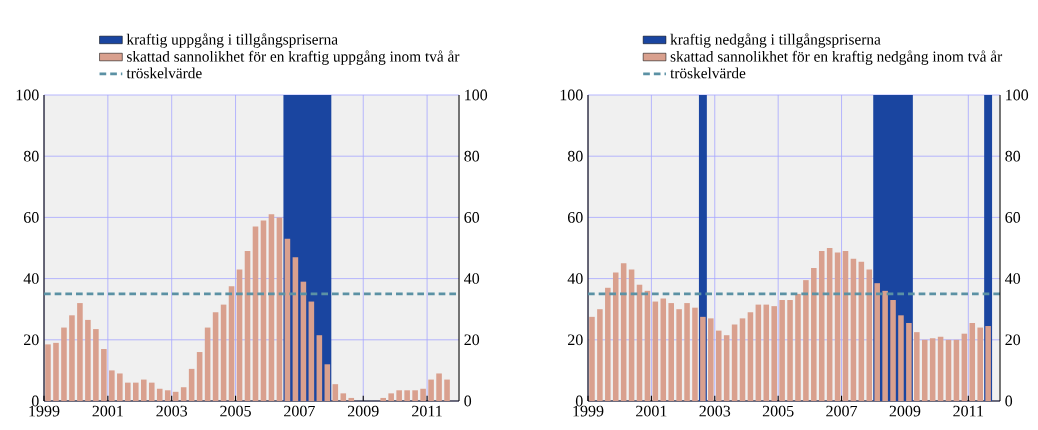 This screenshot has width=1038, height=430. I want to click on legend-label: skattad sannolikhet för en kraftig nedgång inom två år, so click(836, 57).